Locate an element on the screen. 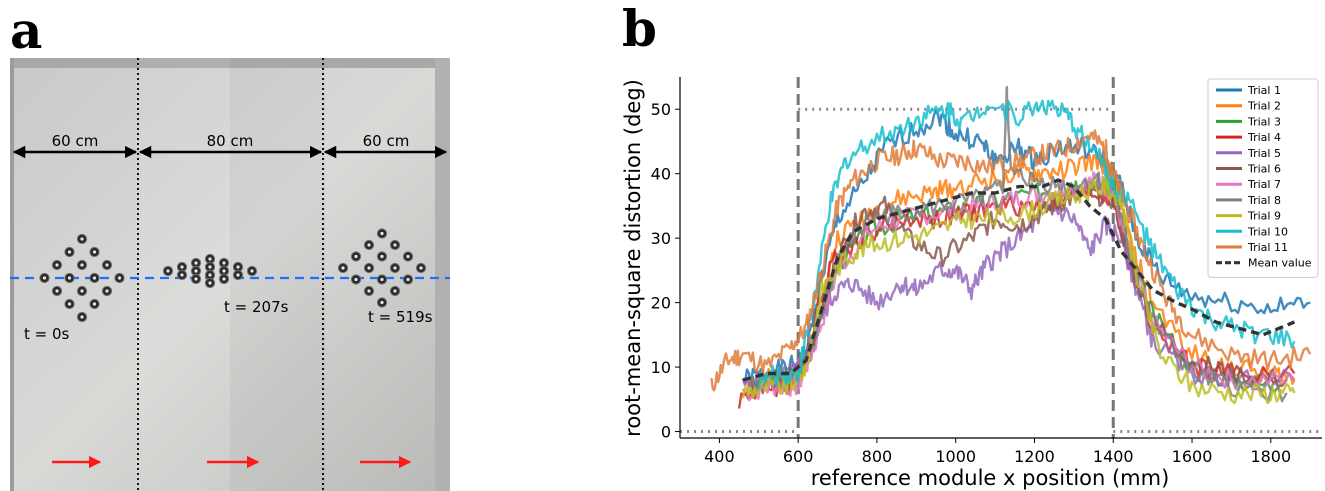 The width and height of the screenshot is (1325, 491). legend-label: Trial 6 is located at coordinates (1264, 169).